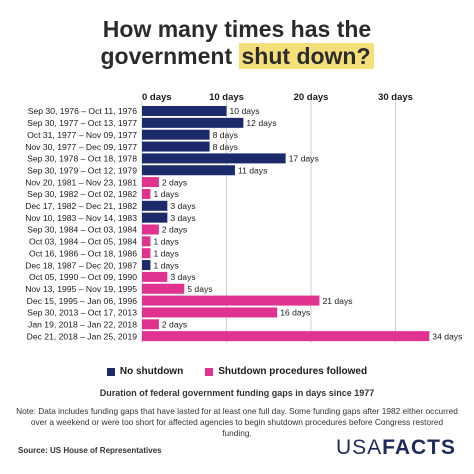  Describe the element at coordinates (82, 194) in the screenshot. I see `category-label: Sep 30, 1982 – Oct 02, 1982` at that location.